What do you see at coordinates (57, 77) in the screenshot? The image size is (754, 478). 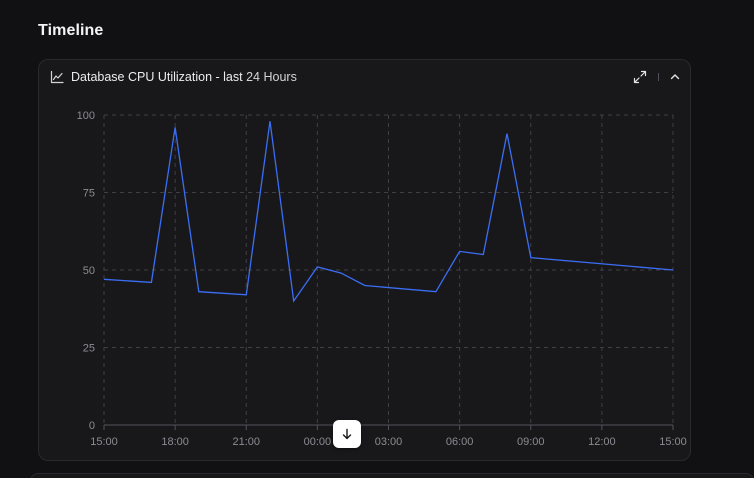 I see `line-chart-icon` at bounding box center [57, 77].